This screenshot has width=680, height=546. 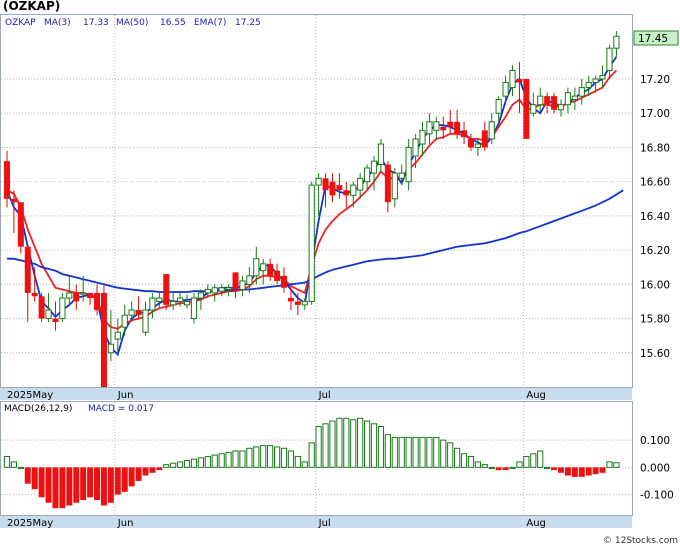 What do you see at coordinates (57, 23) in the screenshot?
I see `legend-ma3-label: MA(3)` at bounding box center [57, 23].